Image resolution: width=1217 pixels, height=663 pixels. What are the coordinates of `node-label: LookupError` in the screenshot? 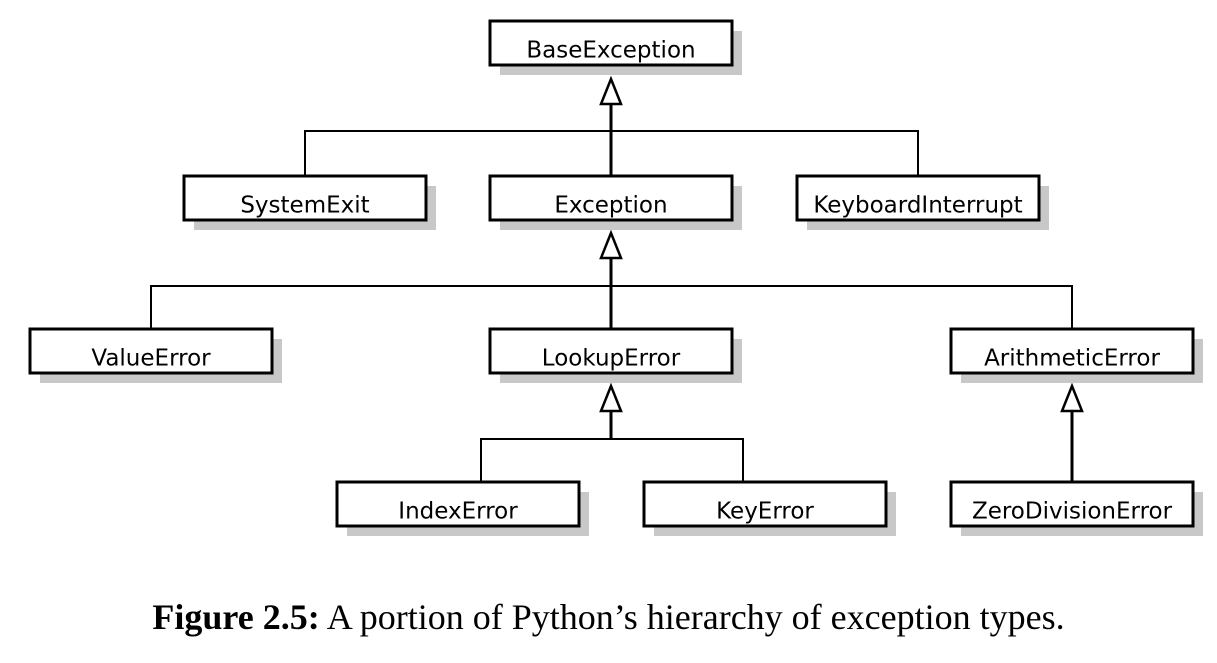 It's located at (611, 359).